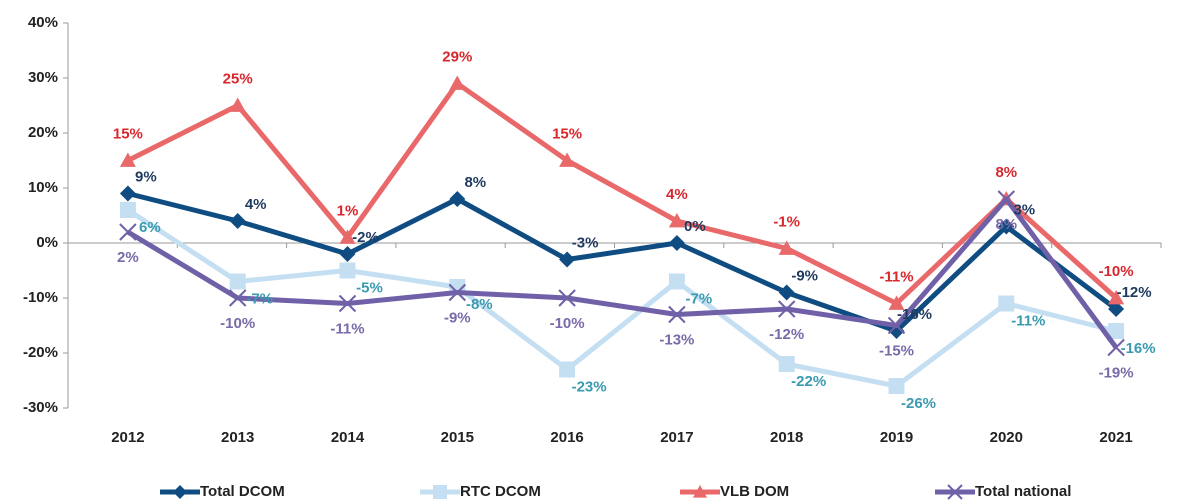  Describe the element at coordinates (146, 176) in the screenshot. I see `data-label: 9%` at that location.